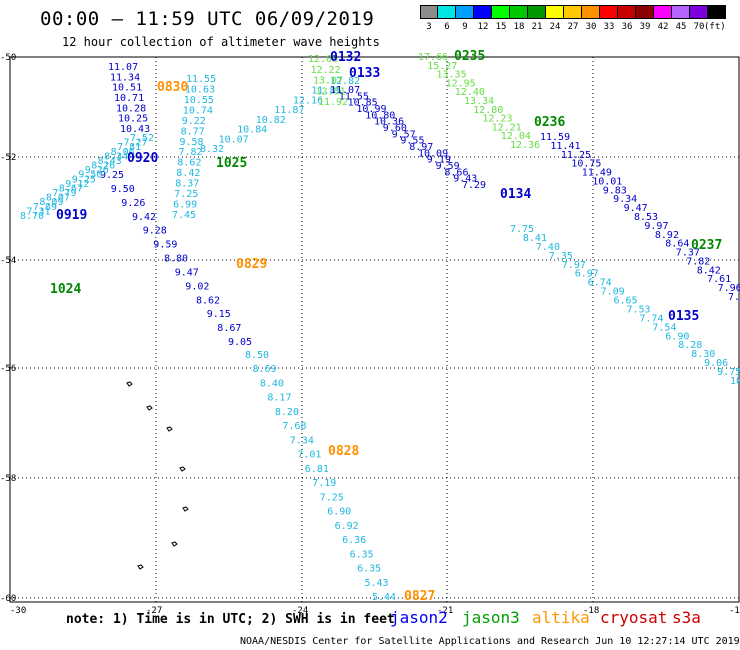 This screenshot has height=650, width=740. What do you see at coordinates (615, 190) in the screenshot?
I see `wave-height-value: 9.83` at bounding box center [615, 190].